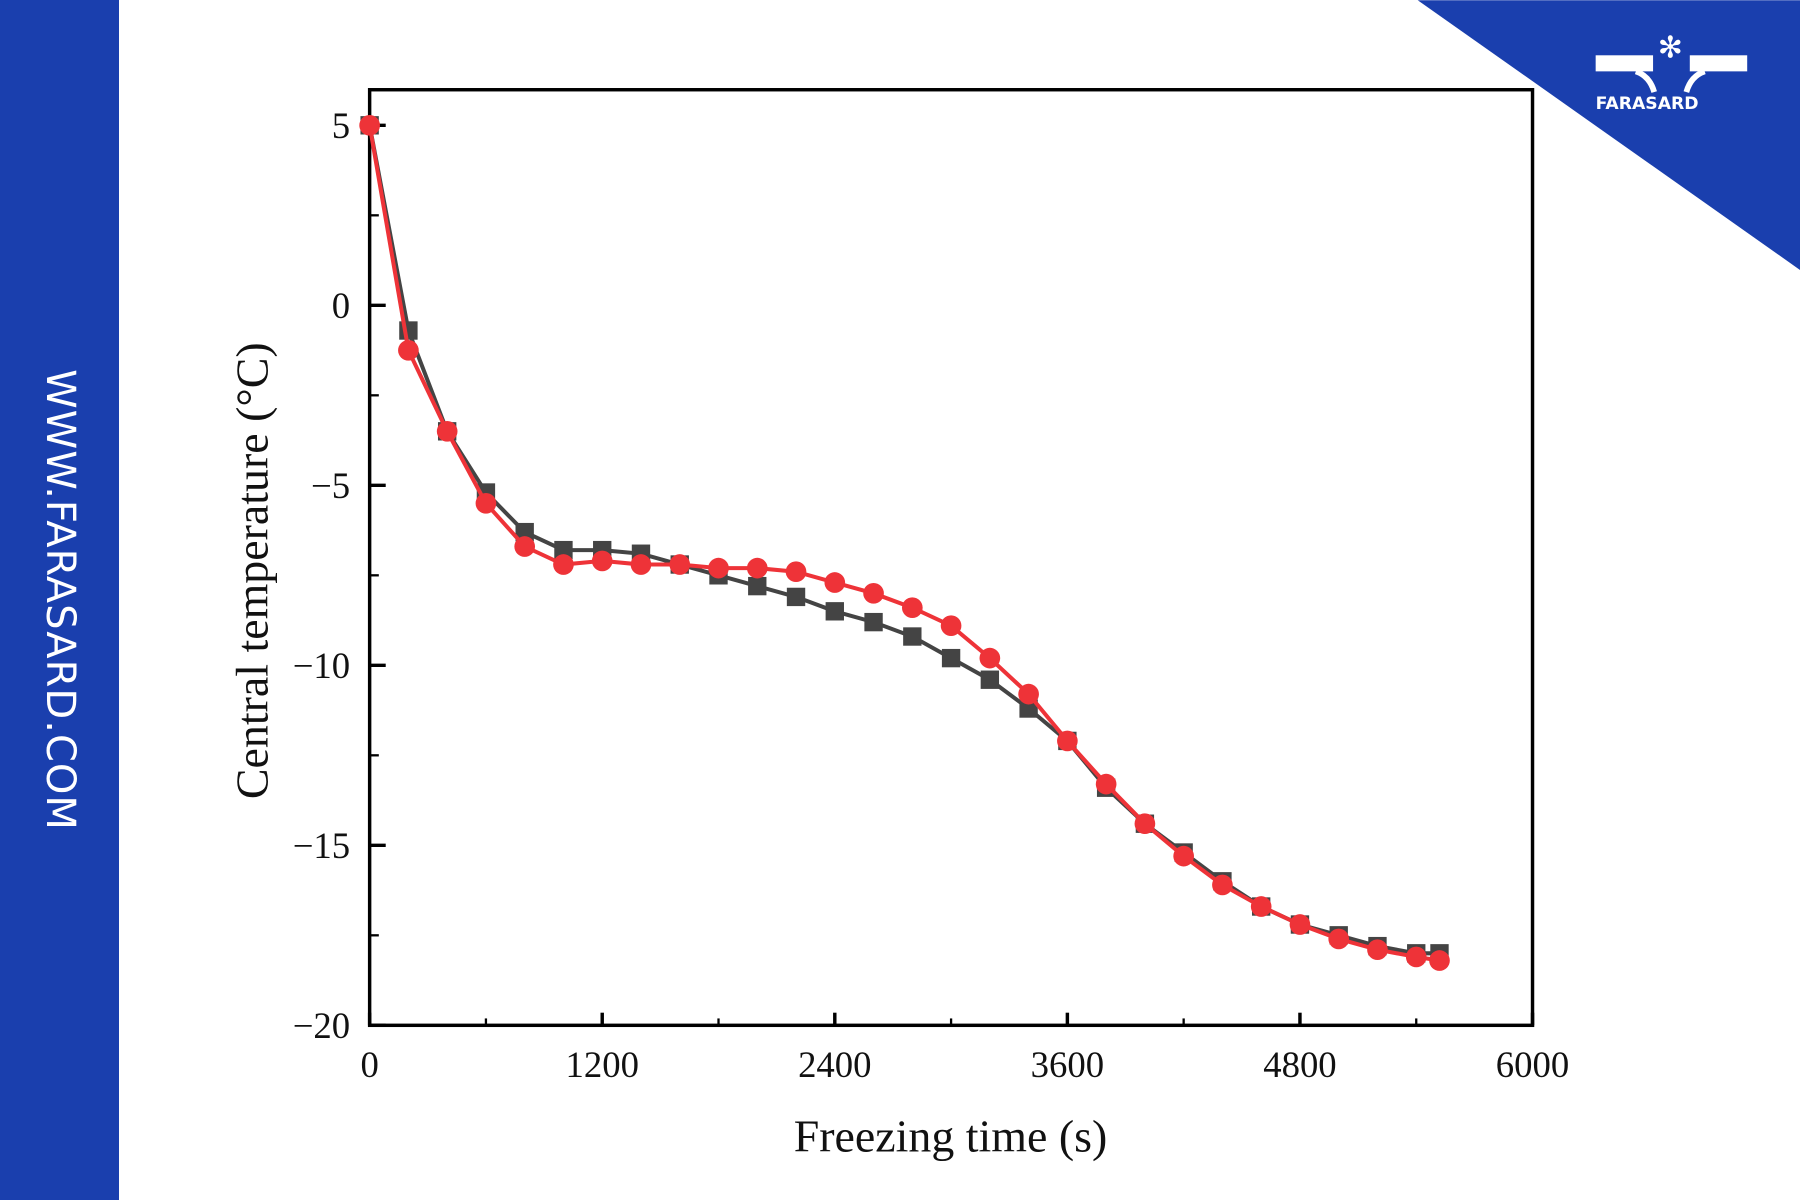 The width and height of the screenshot is (1800, 1200). What do you see at coordinates (1608, 135) in the screenshot?
I see `logo-corner-banner` at bounding box center [1608, 135].